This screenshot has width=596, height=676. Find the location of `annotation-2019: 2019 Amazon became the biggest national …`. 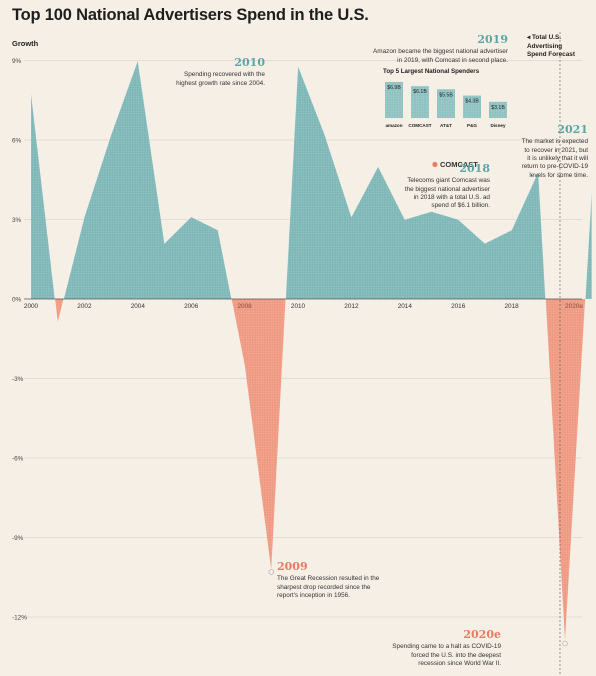

annotation-2019: 2019 Amazon became the biggest national … is located at coordinates (440, 48).